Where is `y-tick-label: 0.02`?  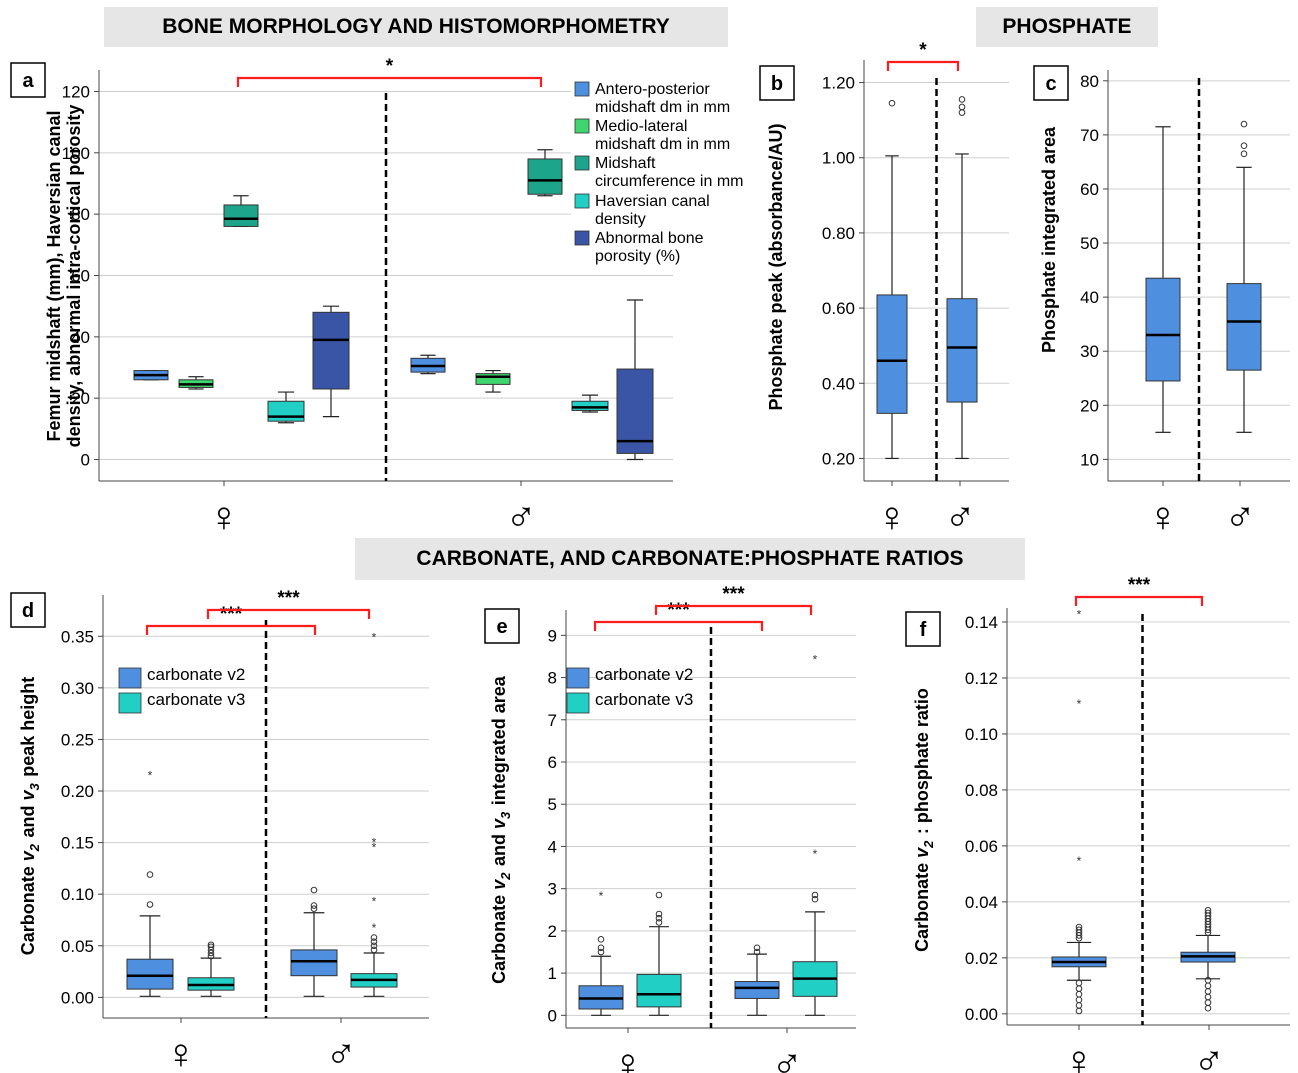 y-tick-label: 0.02 is located at coordinates (981, 958).